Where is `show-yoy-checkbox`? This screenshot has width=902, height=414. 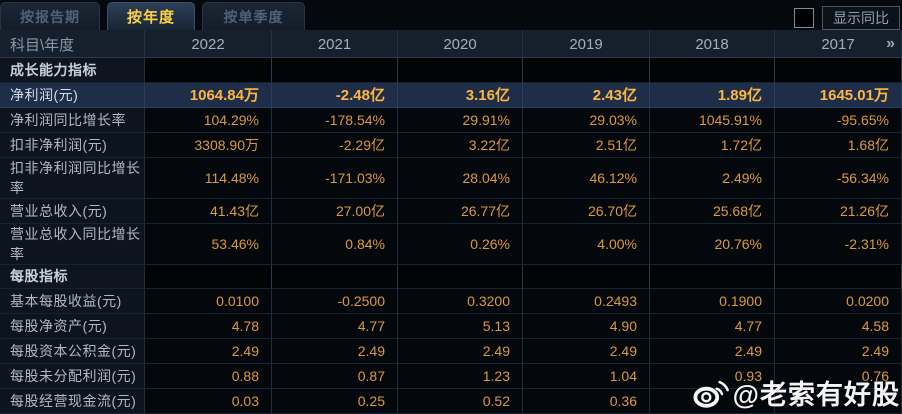
show-yoy-checkbox is located at coordinates (804, 18).